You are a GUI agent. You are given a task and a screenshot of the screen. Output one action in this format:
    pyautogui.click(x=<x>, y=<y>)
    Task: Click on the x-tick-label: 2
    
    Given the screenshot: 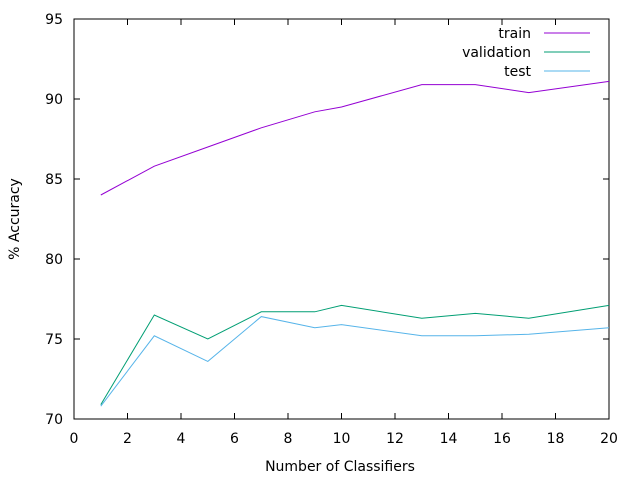 What is the action you would take?
    pyautogui.click(x=127, y=439)
    